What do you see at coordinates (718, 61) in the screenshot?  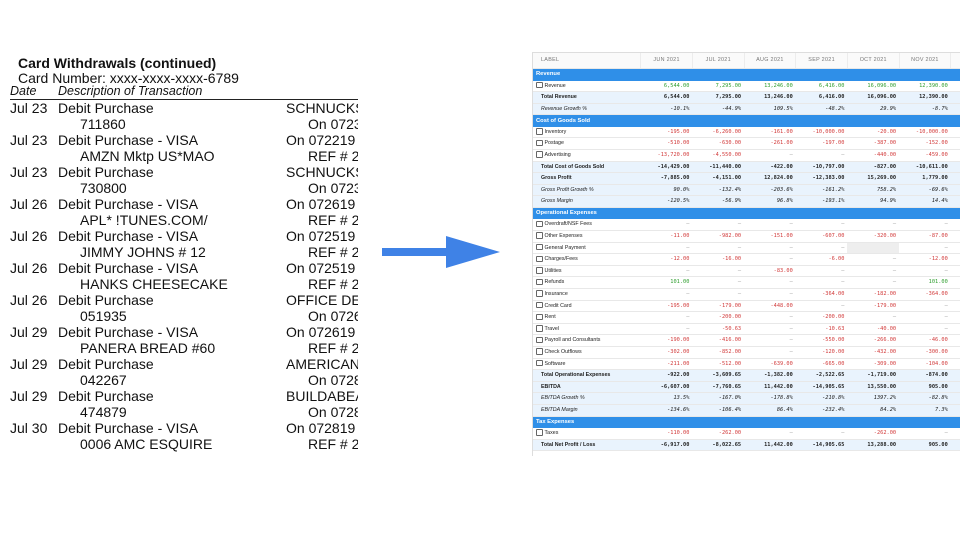 I see `month-column-header: JUL 2021` at bounding box center [718, 61].